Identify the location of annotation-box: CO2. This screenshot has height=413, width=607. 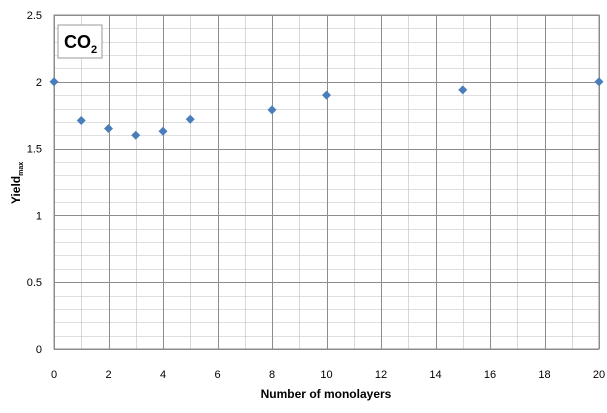
(80, 41).